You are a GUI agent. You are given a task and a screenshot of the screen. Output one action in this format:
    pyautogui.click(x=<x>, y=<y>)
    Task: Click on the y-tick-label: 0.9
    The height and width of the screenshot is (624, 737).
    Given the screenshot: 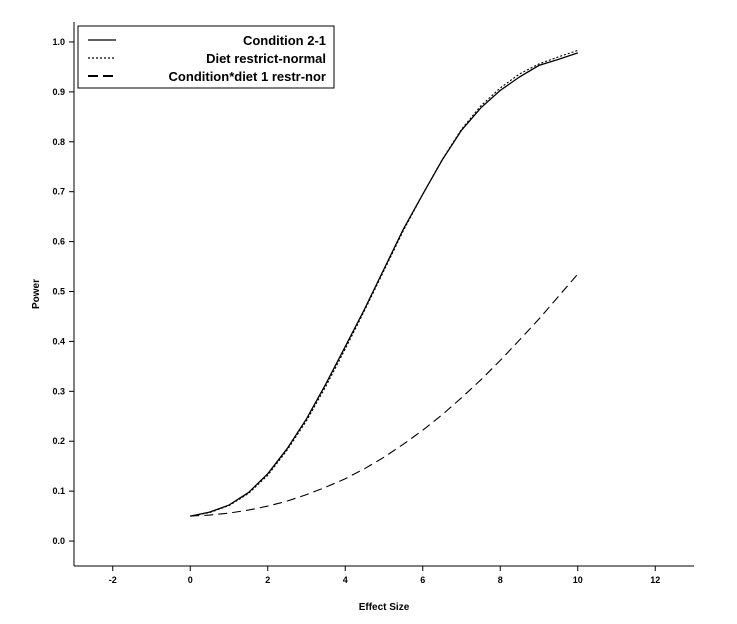 What is the action you would take?
    pyautogui.click(x=58, y=92)
    